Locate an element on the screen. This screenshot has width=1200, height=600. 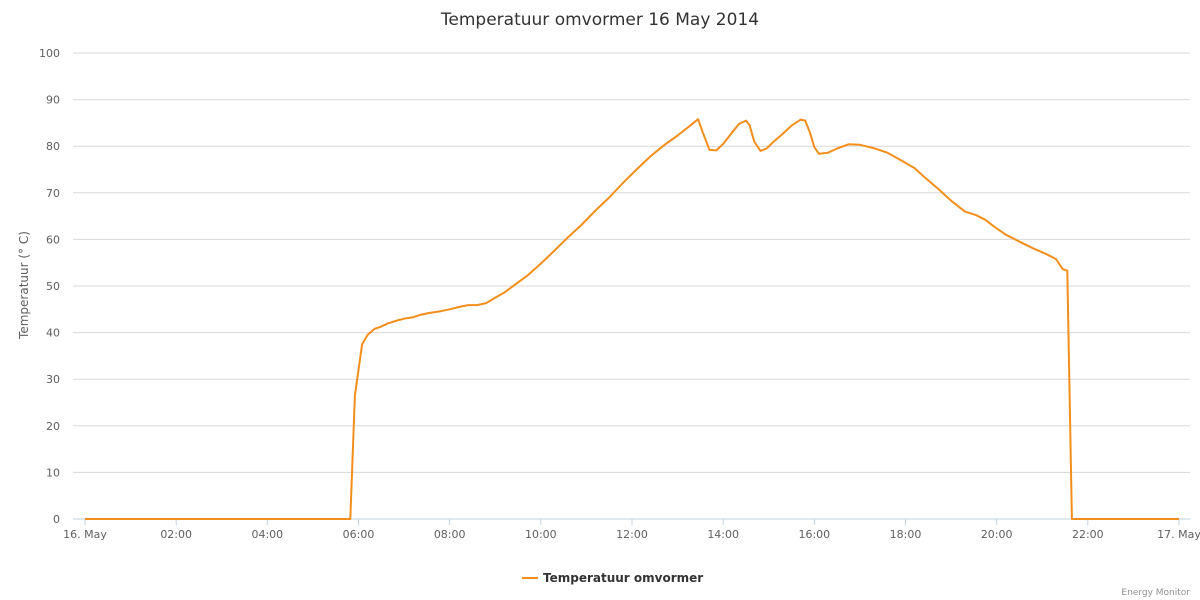
credits-label: Energy Monitor is located at coordinates (1155, 593).